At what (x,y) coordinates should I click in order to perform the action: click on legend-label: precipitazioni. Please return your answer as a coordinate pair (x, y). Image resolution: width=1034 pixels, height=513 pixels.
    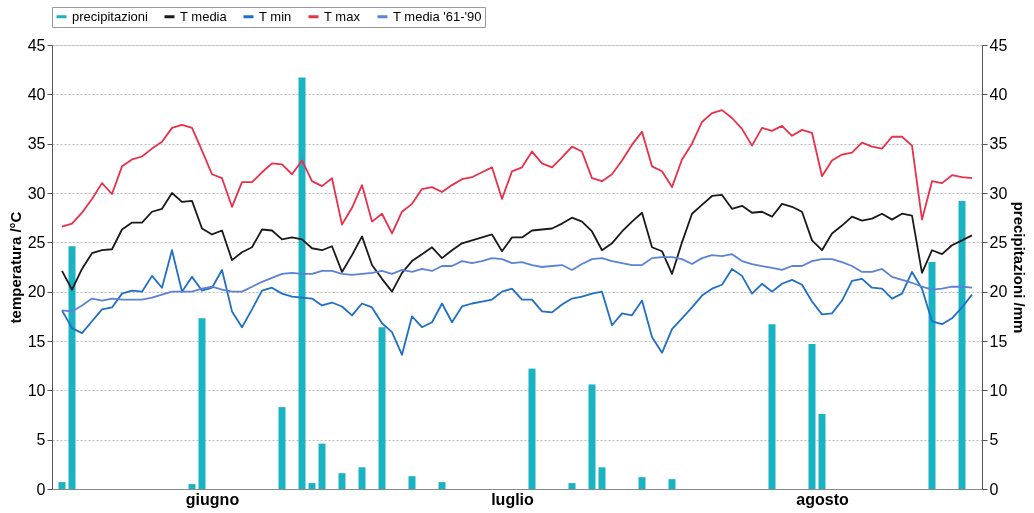
    Looking at the image, I should click on (110, 16).